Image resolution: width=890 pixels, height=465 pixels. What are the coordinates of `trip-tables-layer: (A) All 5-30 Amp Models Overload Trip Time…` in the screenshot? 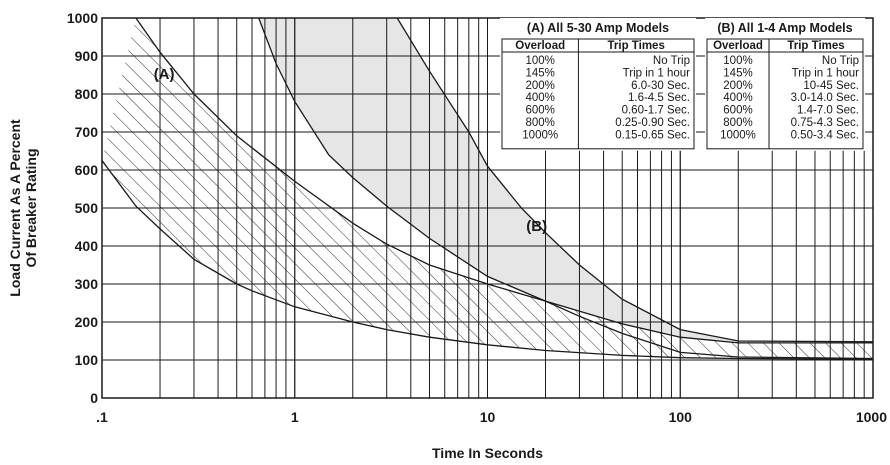 It's located at (682, 84).